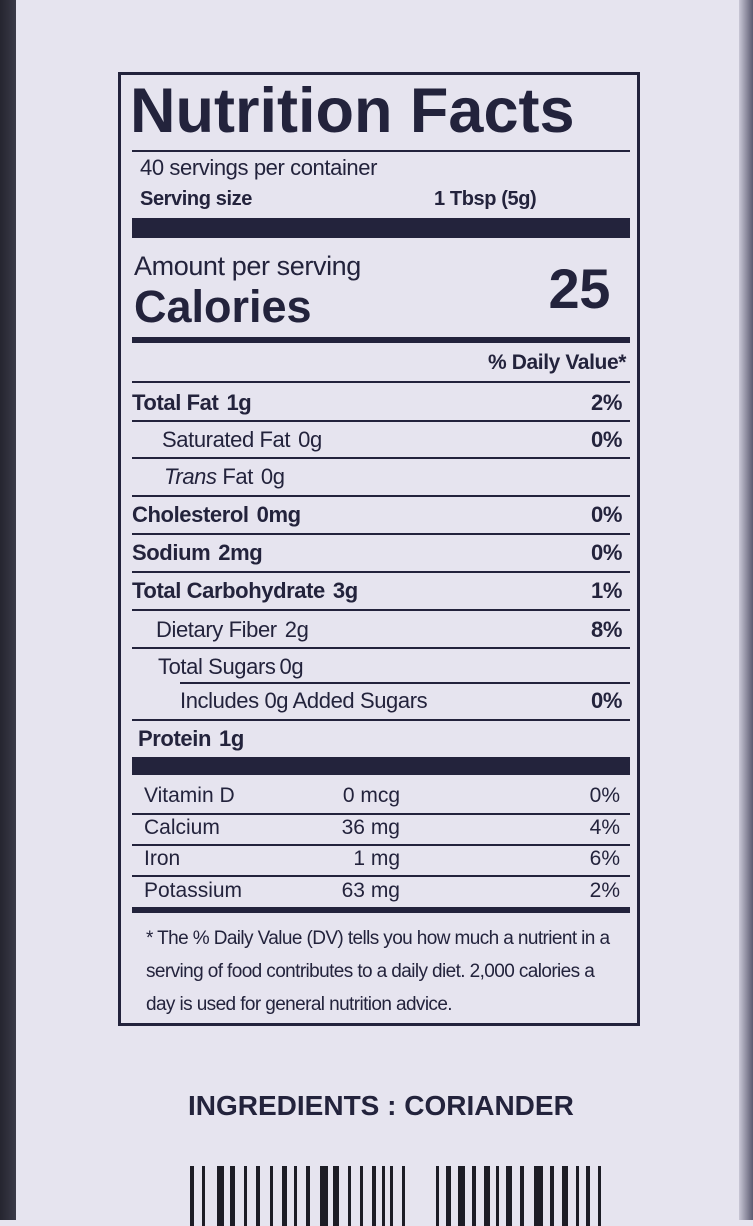  I want to click on vitamin-row: Iron 1 mg 6%, so click(382, 859).